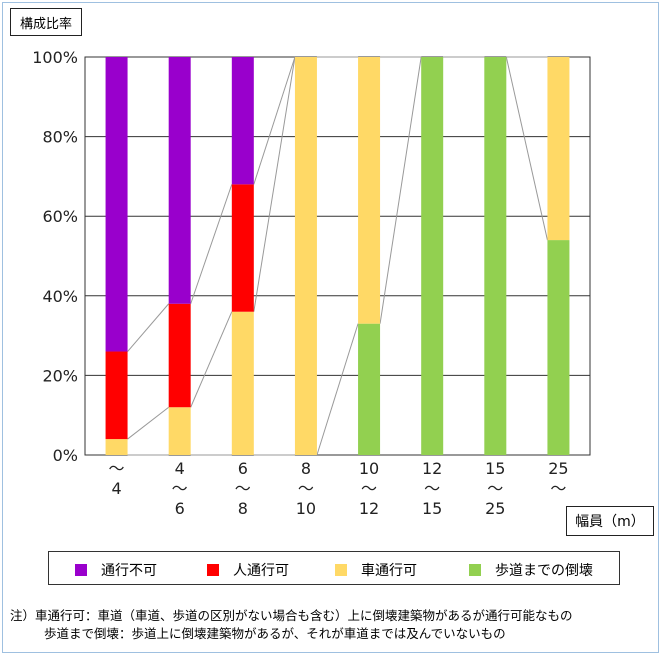 This screenshot has width=663, height=657. I want to click on legend-item-pedestrian-passable: 人通行可, so click(248, 570).